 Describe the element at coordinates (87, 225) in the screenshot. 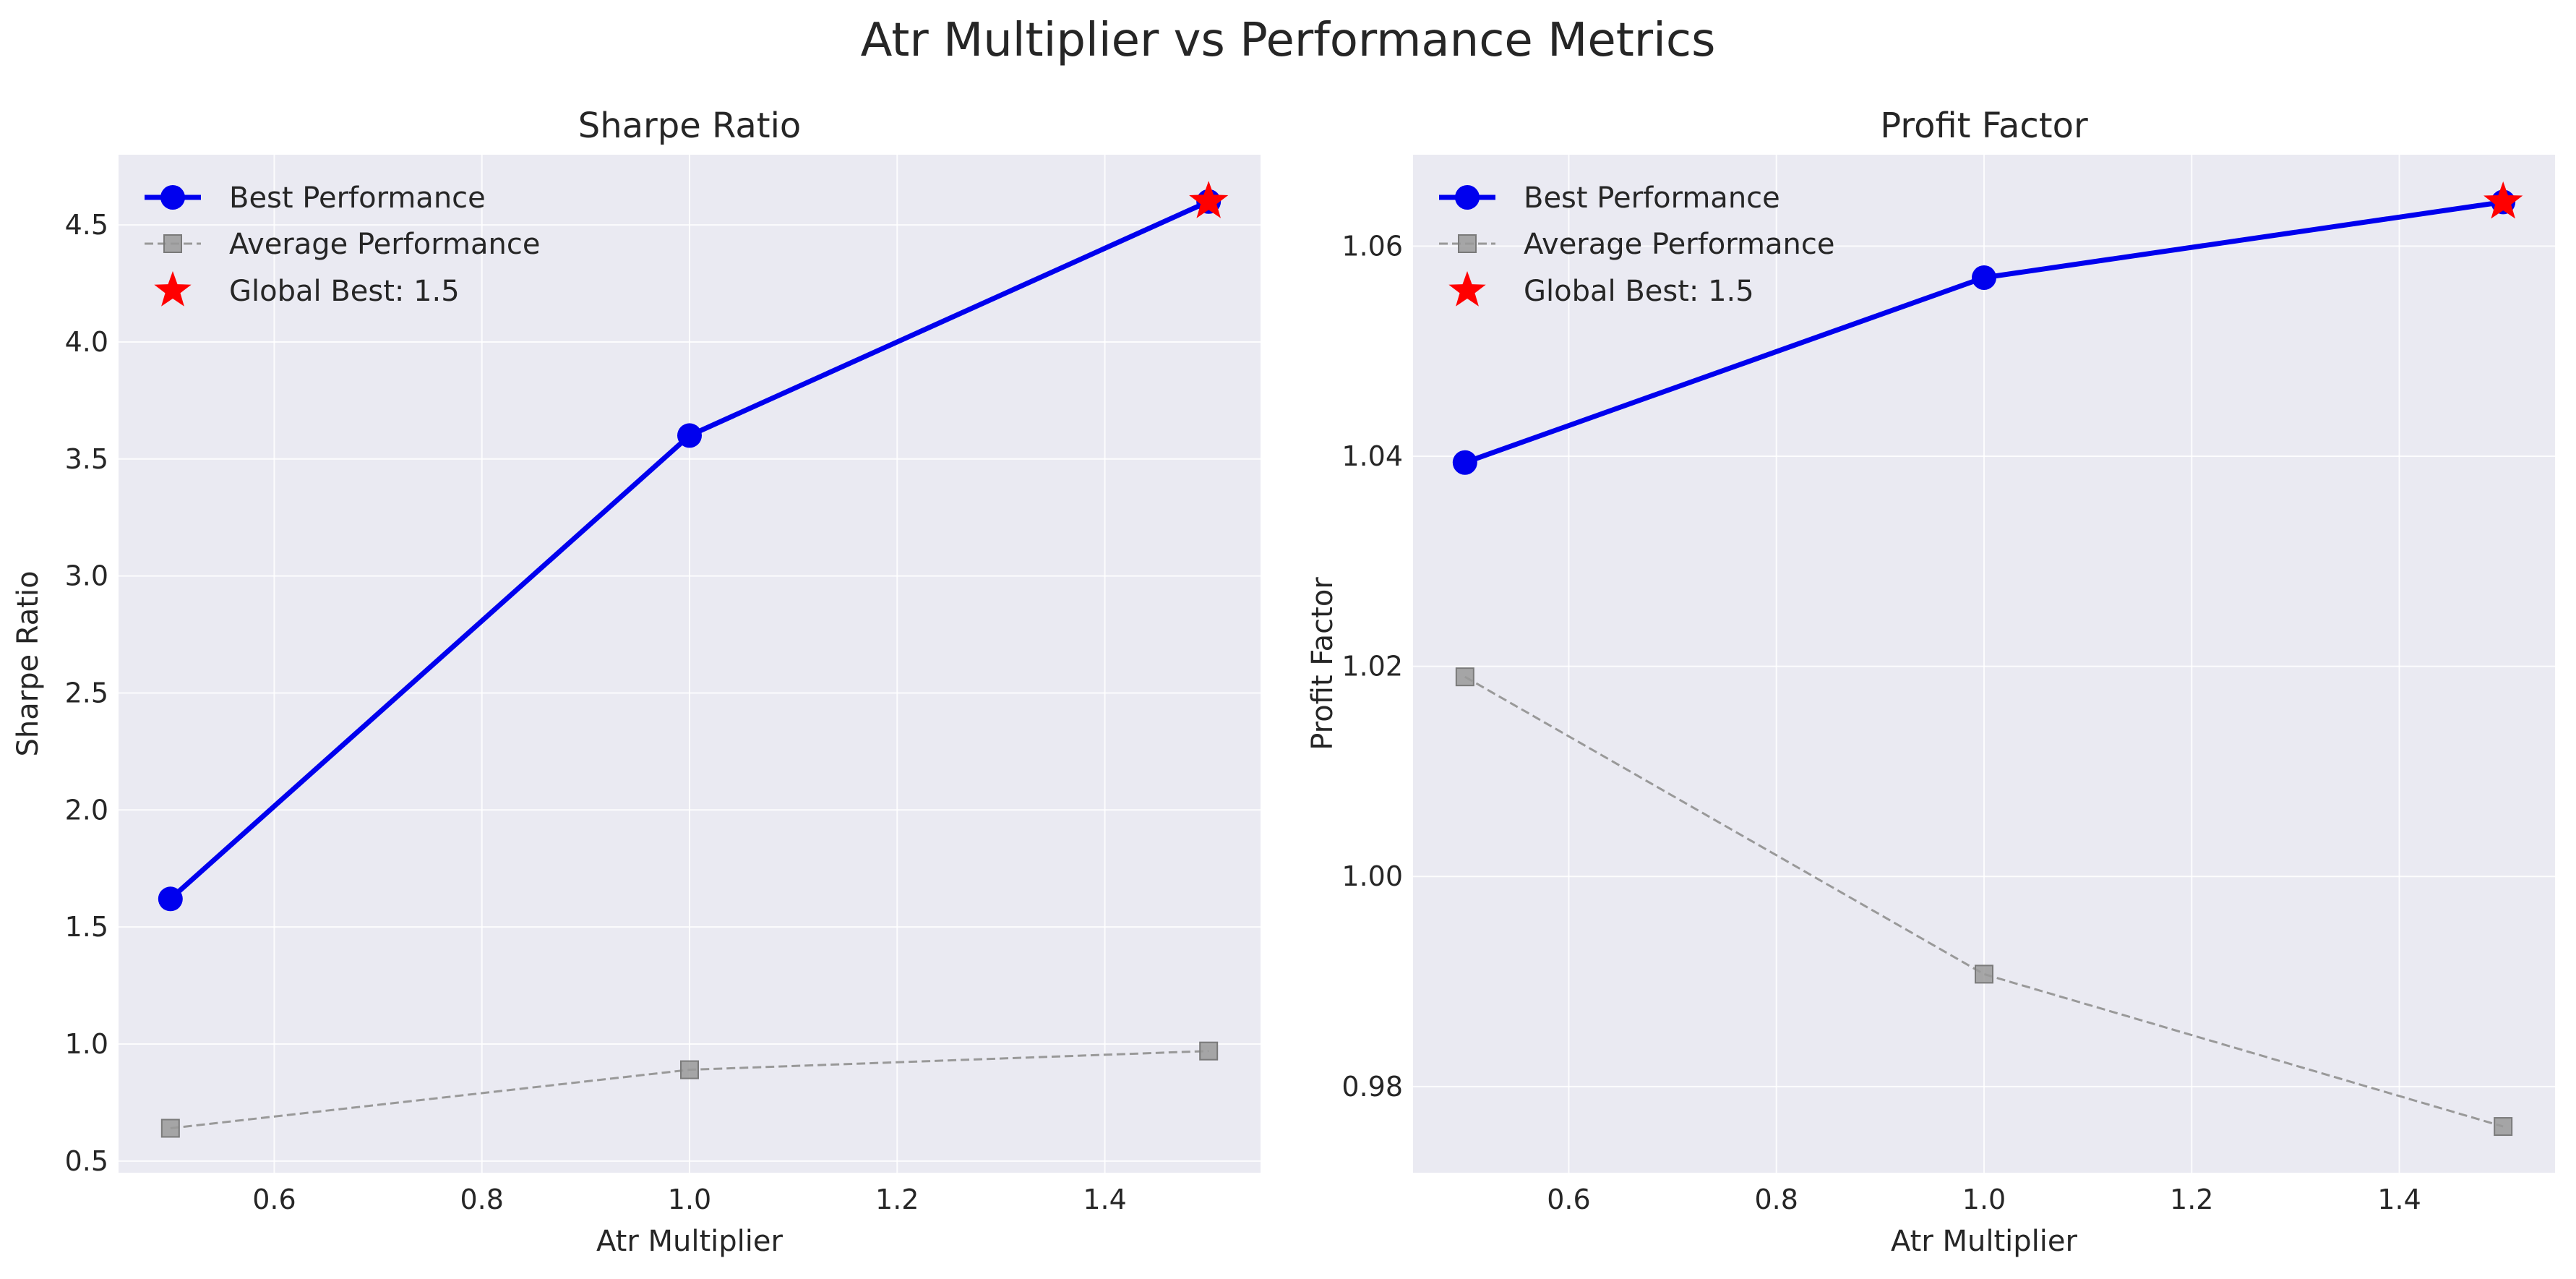

I see `y-tick-label: 4.5` at that location.